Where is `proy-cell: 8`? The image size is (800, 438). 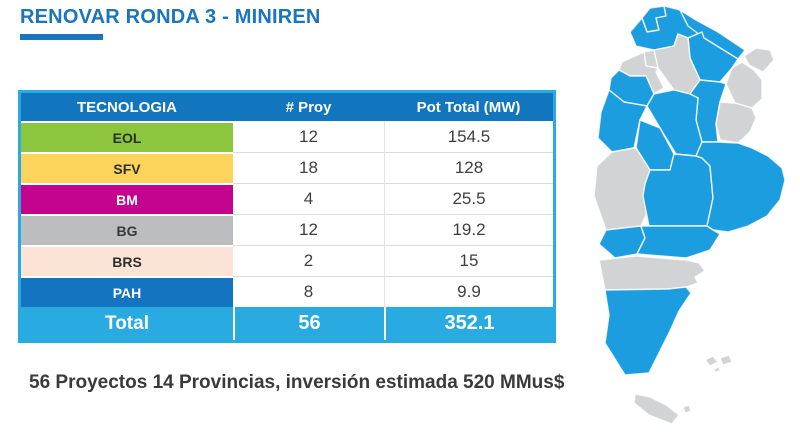
proy-cell: 8 is located at coordinates (308, 291).